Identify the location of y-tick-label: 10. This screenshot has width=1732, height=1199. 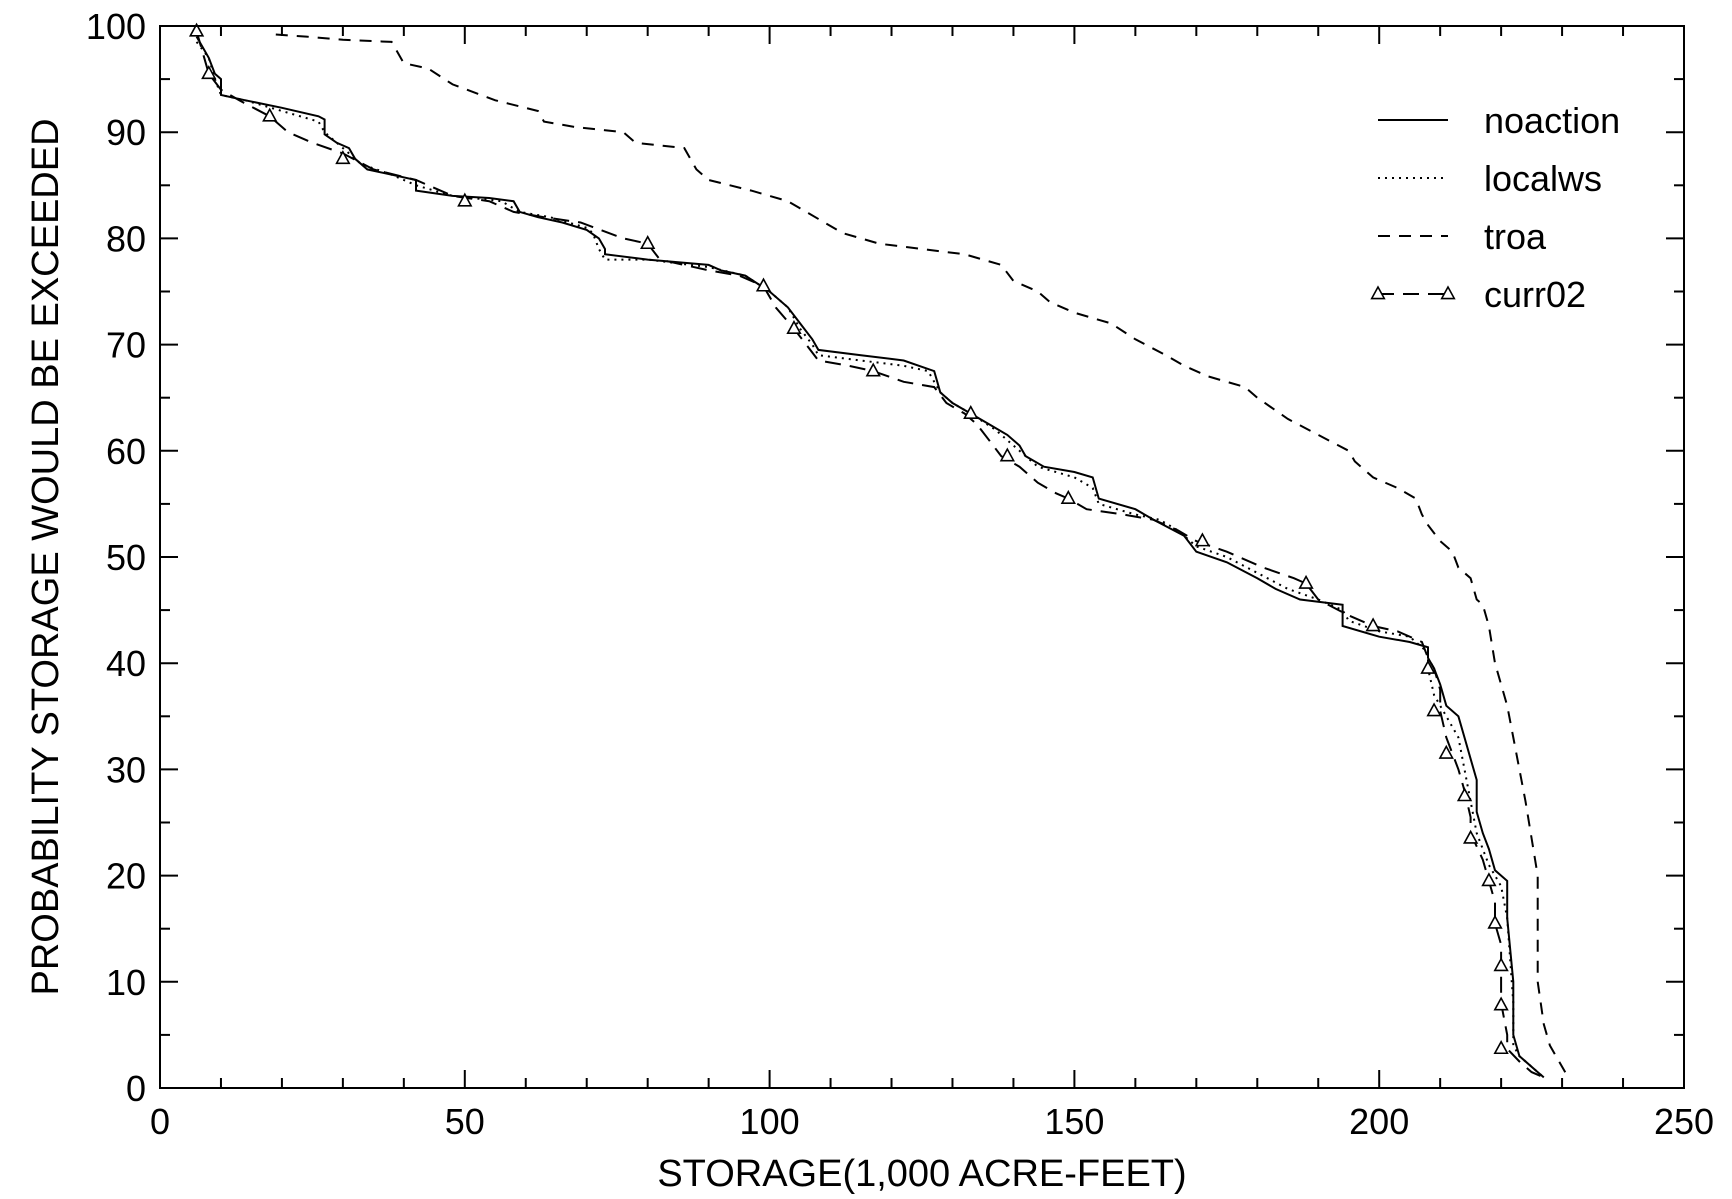
(126, 982).